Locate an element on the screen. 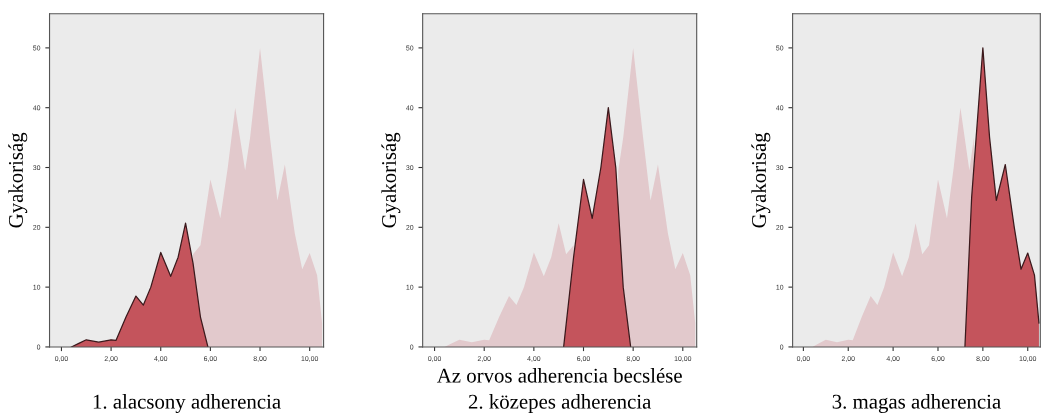 The width and height of the screenshot is (1054, 418). text: 3. magas adherencia is located at coordinates (916, 403).